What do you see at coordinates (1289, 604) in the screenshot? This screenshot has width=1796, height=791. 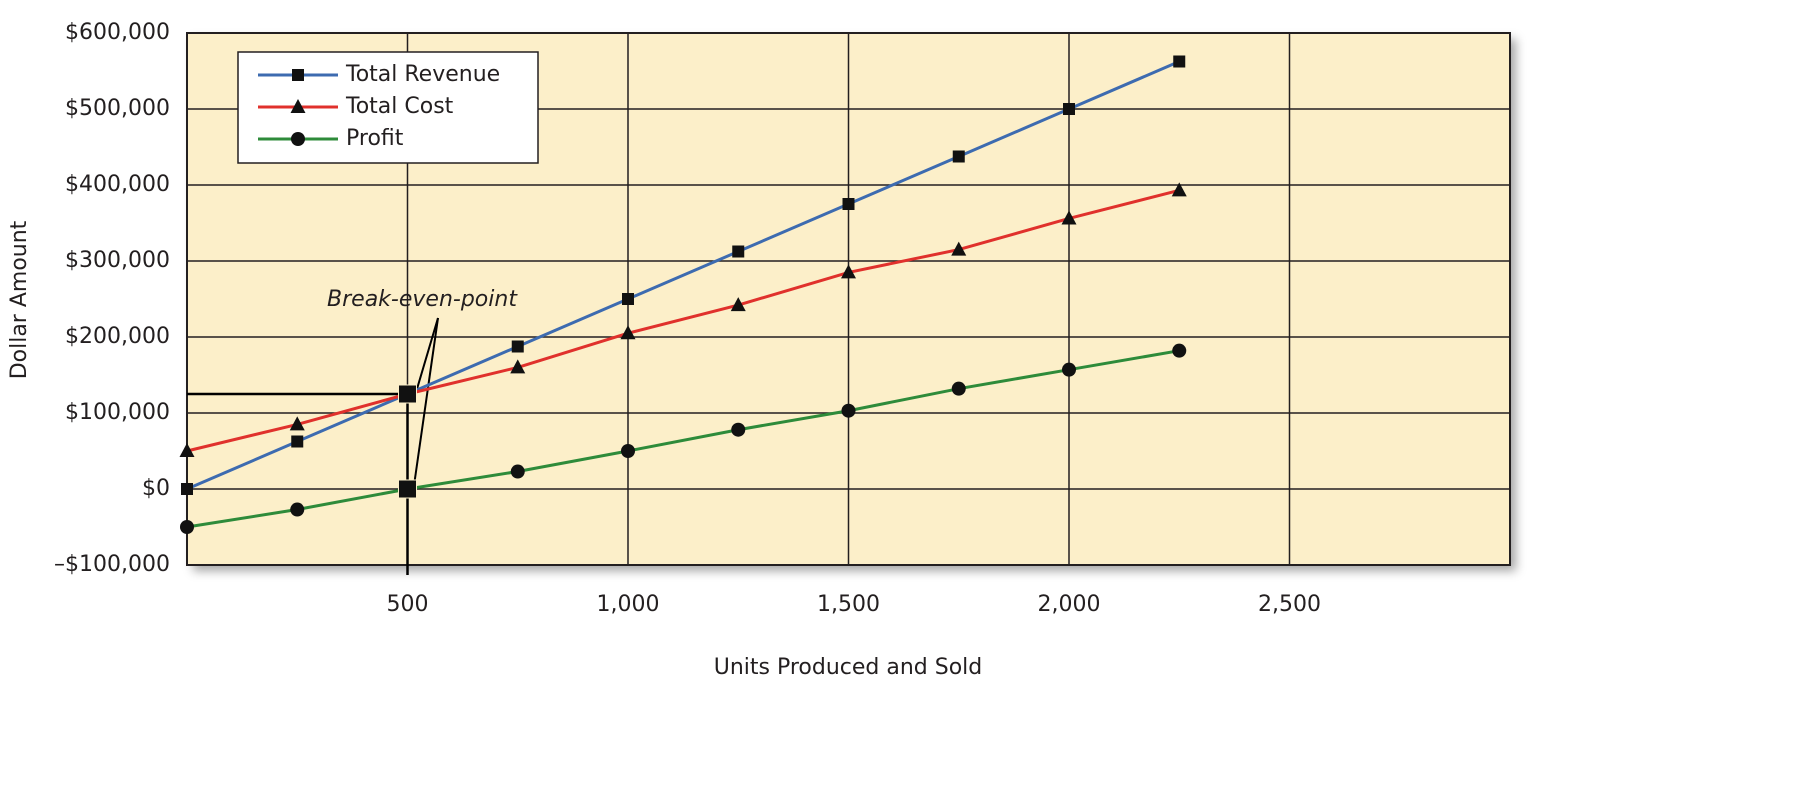 I see `x-tick-label: 2,500` at bounding box center [1289, 604].